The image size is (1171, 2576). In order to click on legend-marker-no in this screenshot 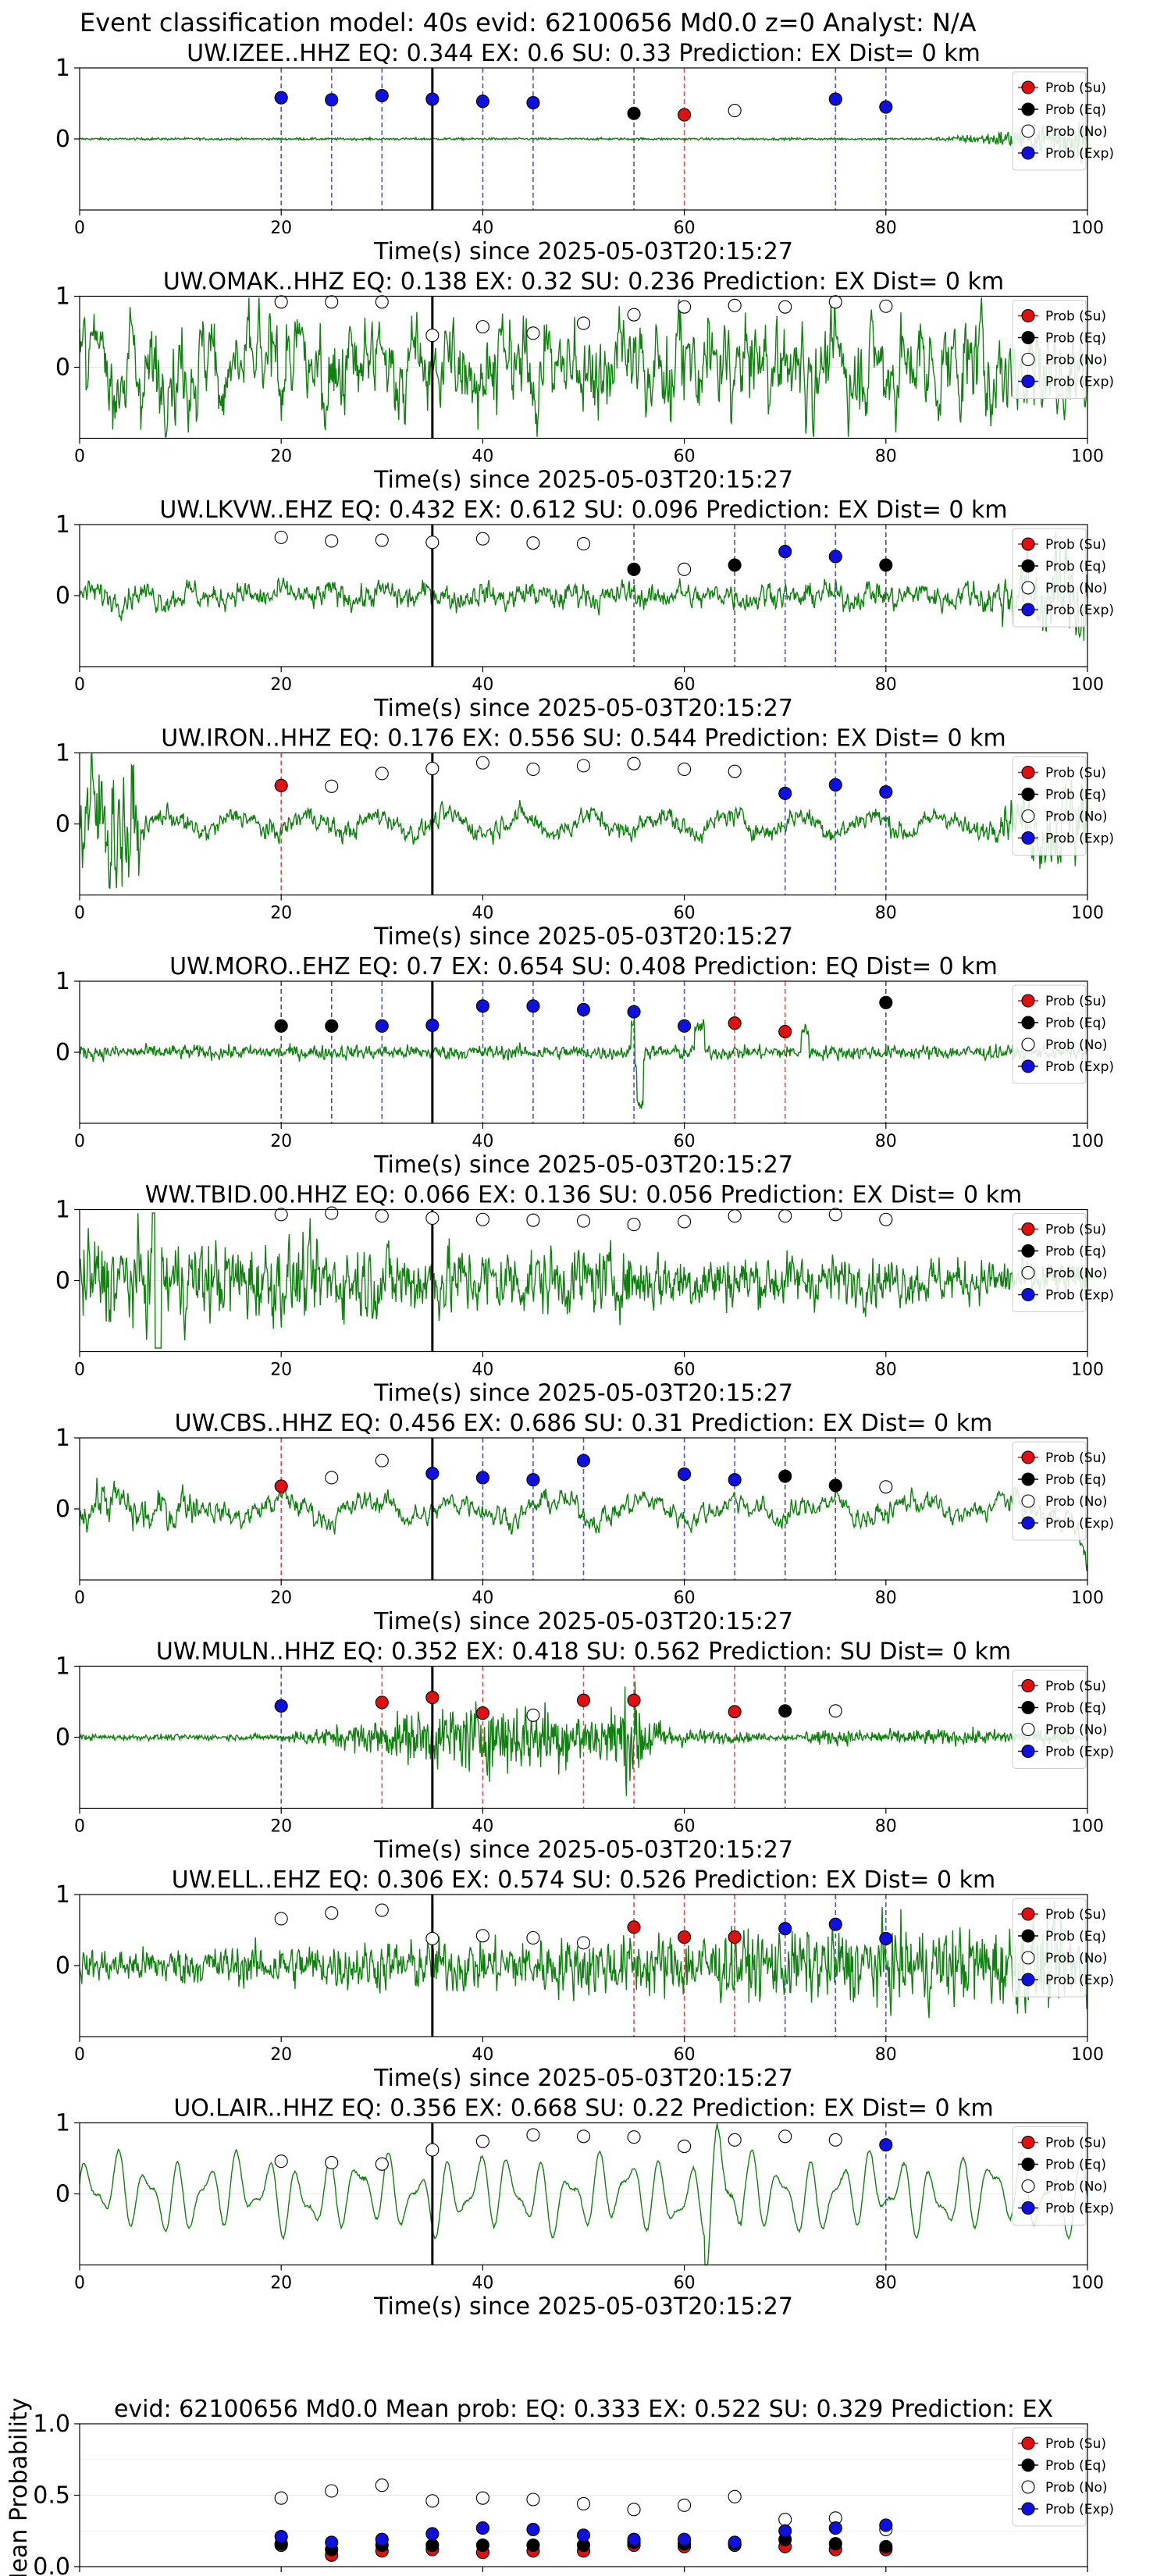, I will do `click(1028, 817)`.